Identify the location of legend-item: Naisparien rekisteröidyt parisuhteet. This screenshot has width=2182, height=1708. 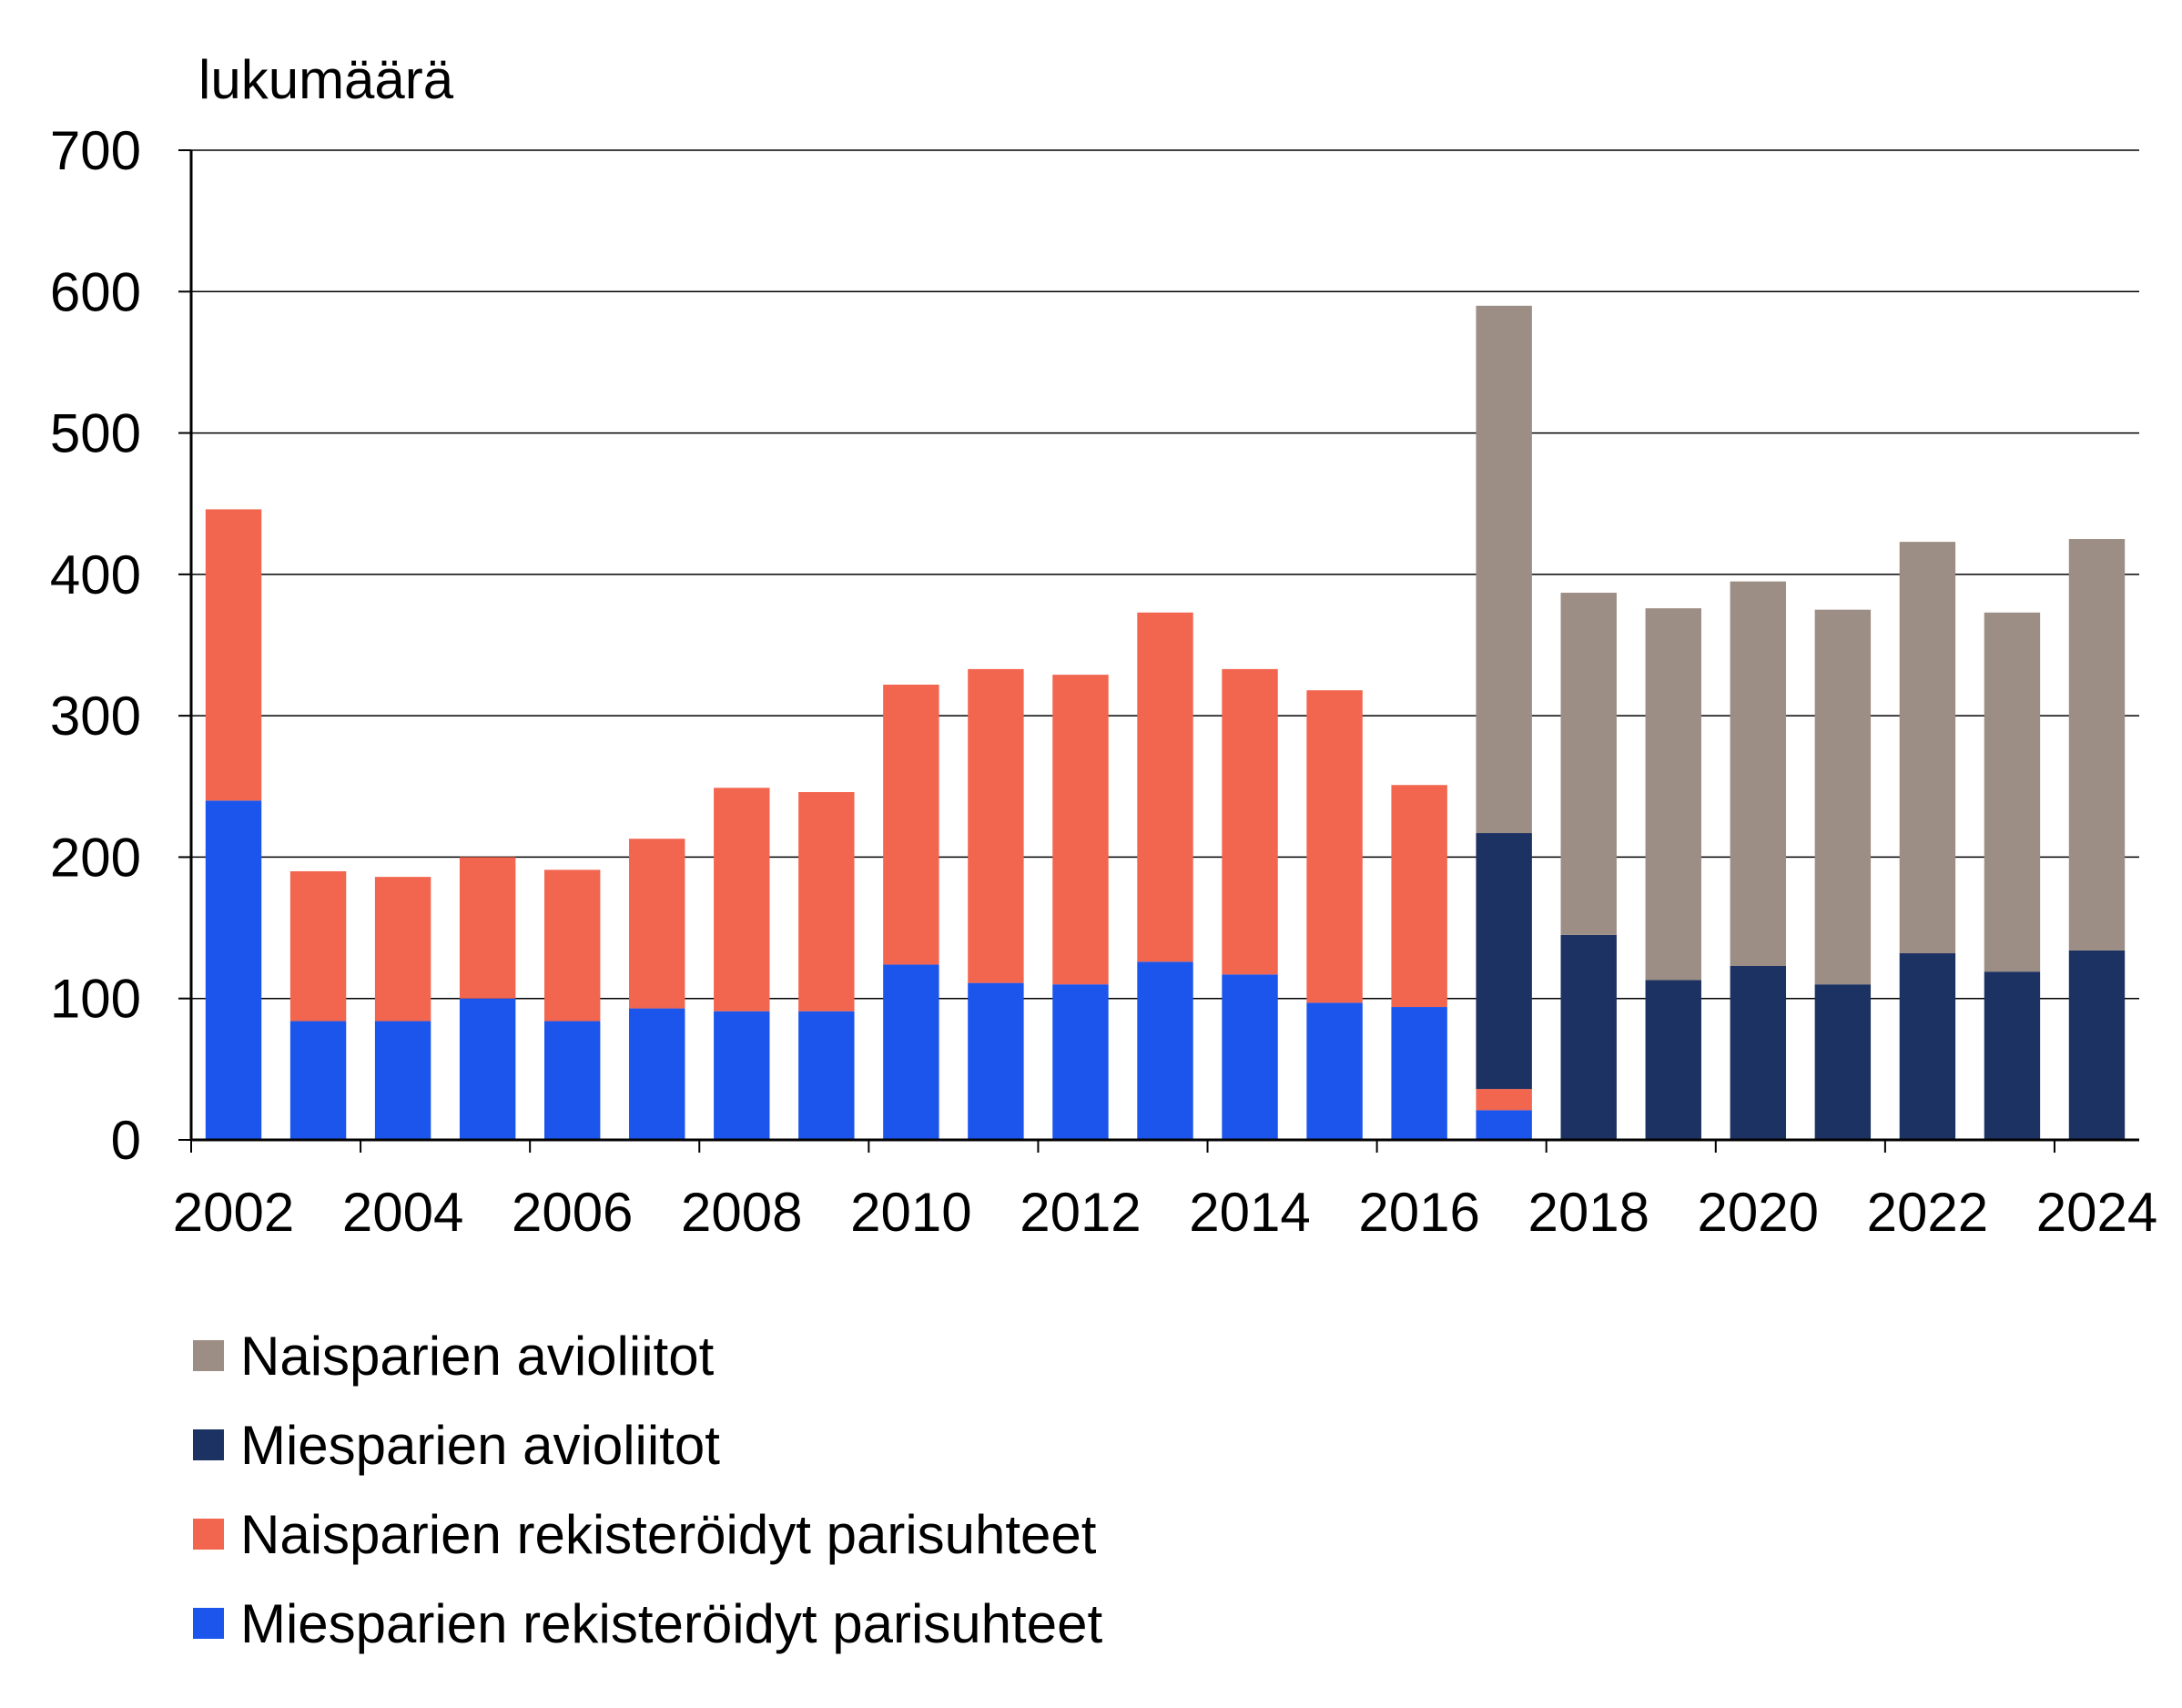
(647, 1534).